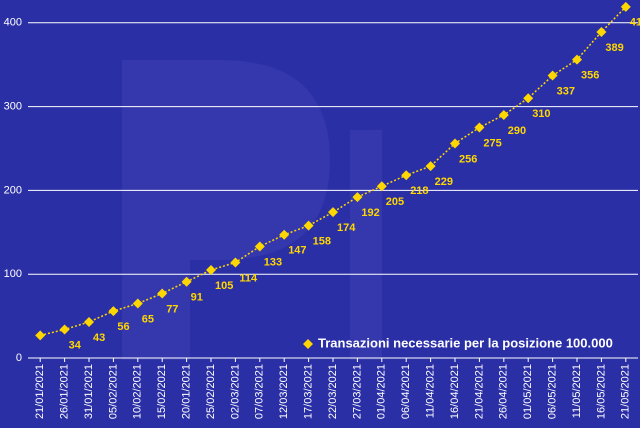  What do you see at coordinates (187, 391) in the screenshot?
I see `x-tick-label: 20/01/2021` at bounding box center [187, 391].